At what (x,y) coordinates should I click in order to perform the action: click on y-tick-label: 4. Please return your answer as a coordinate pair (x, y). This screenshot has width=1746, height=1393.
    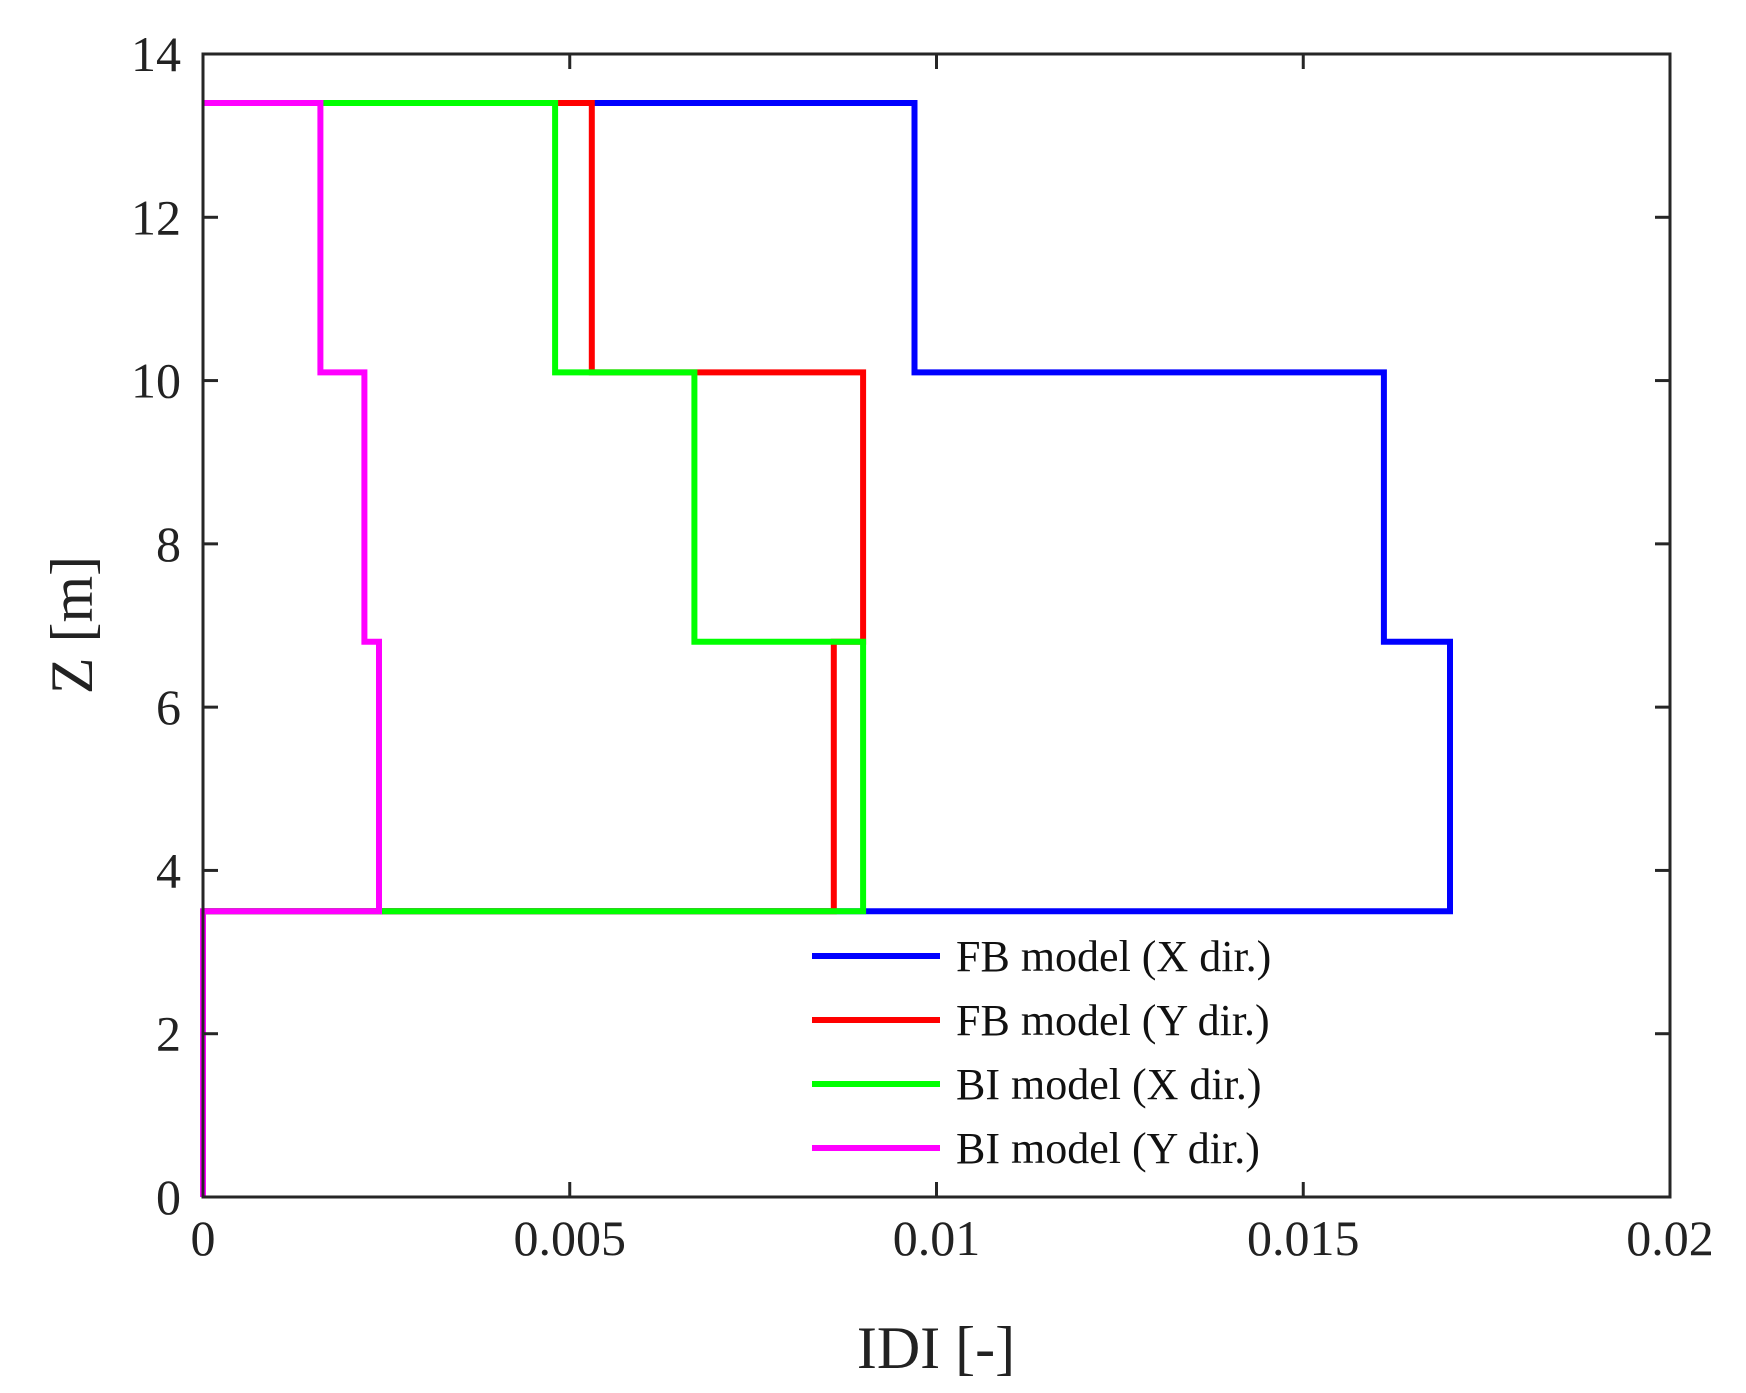
    Looking at the image, I should click on (168, 870).